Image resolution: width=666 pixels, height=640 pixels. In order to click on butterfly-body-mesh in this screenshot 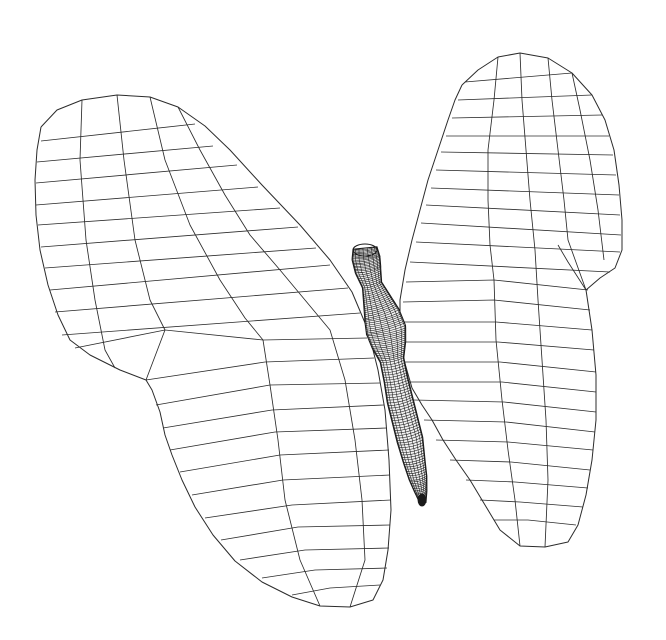, I will do `click(389, 375)`.